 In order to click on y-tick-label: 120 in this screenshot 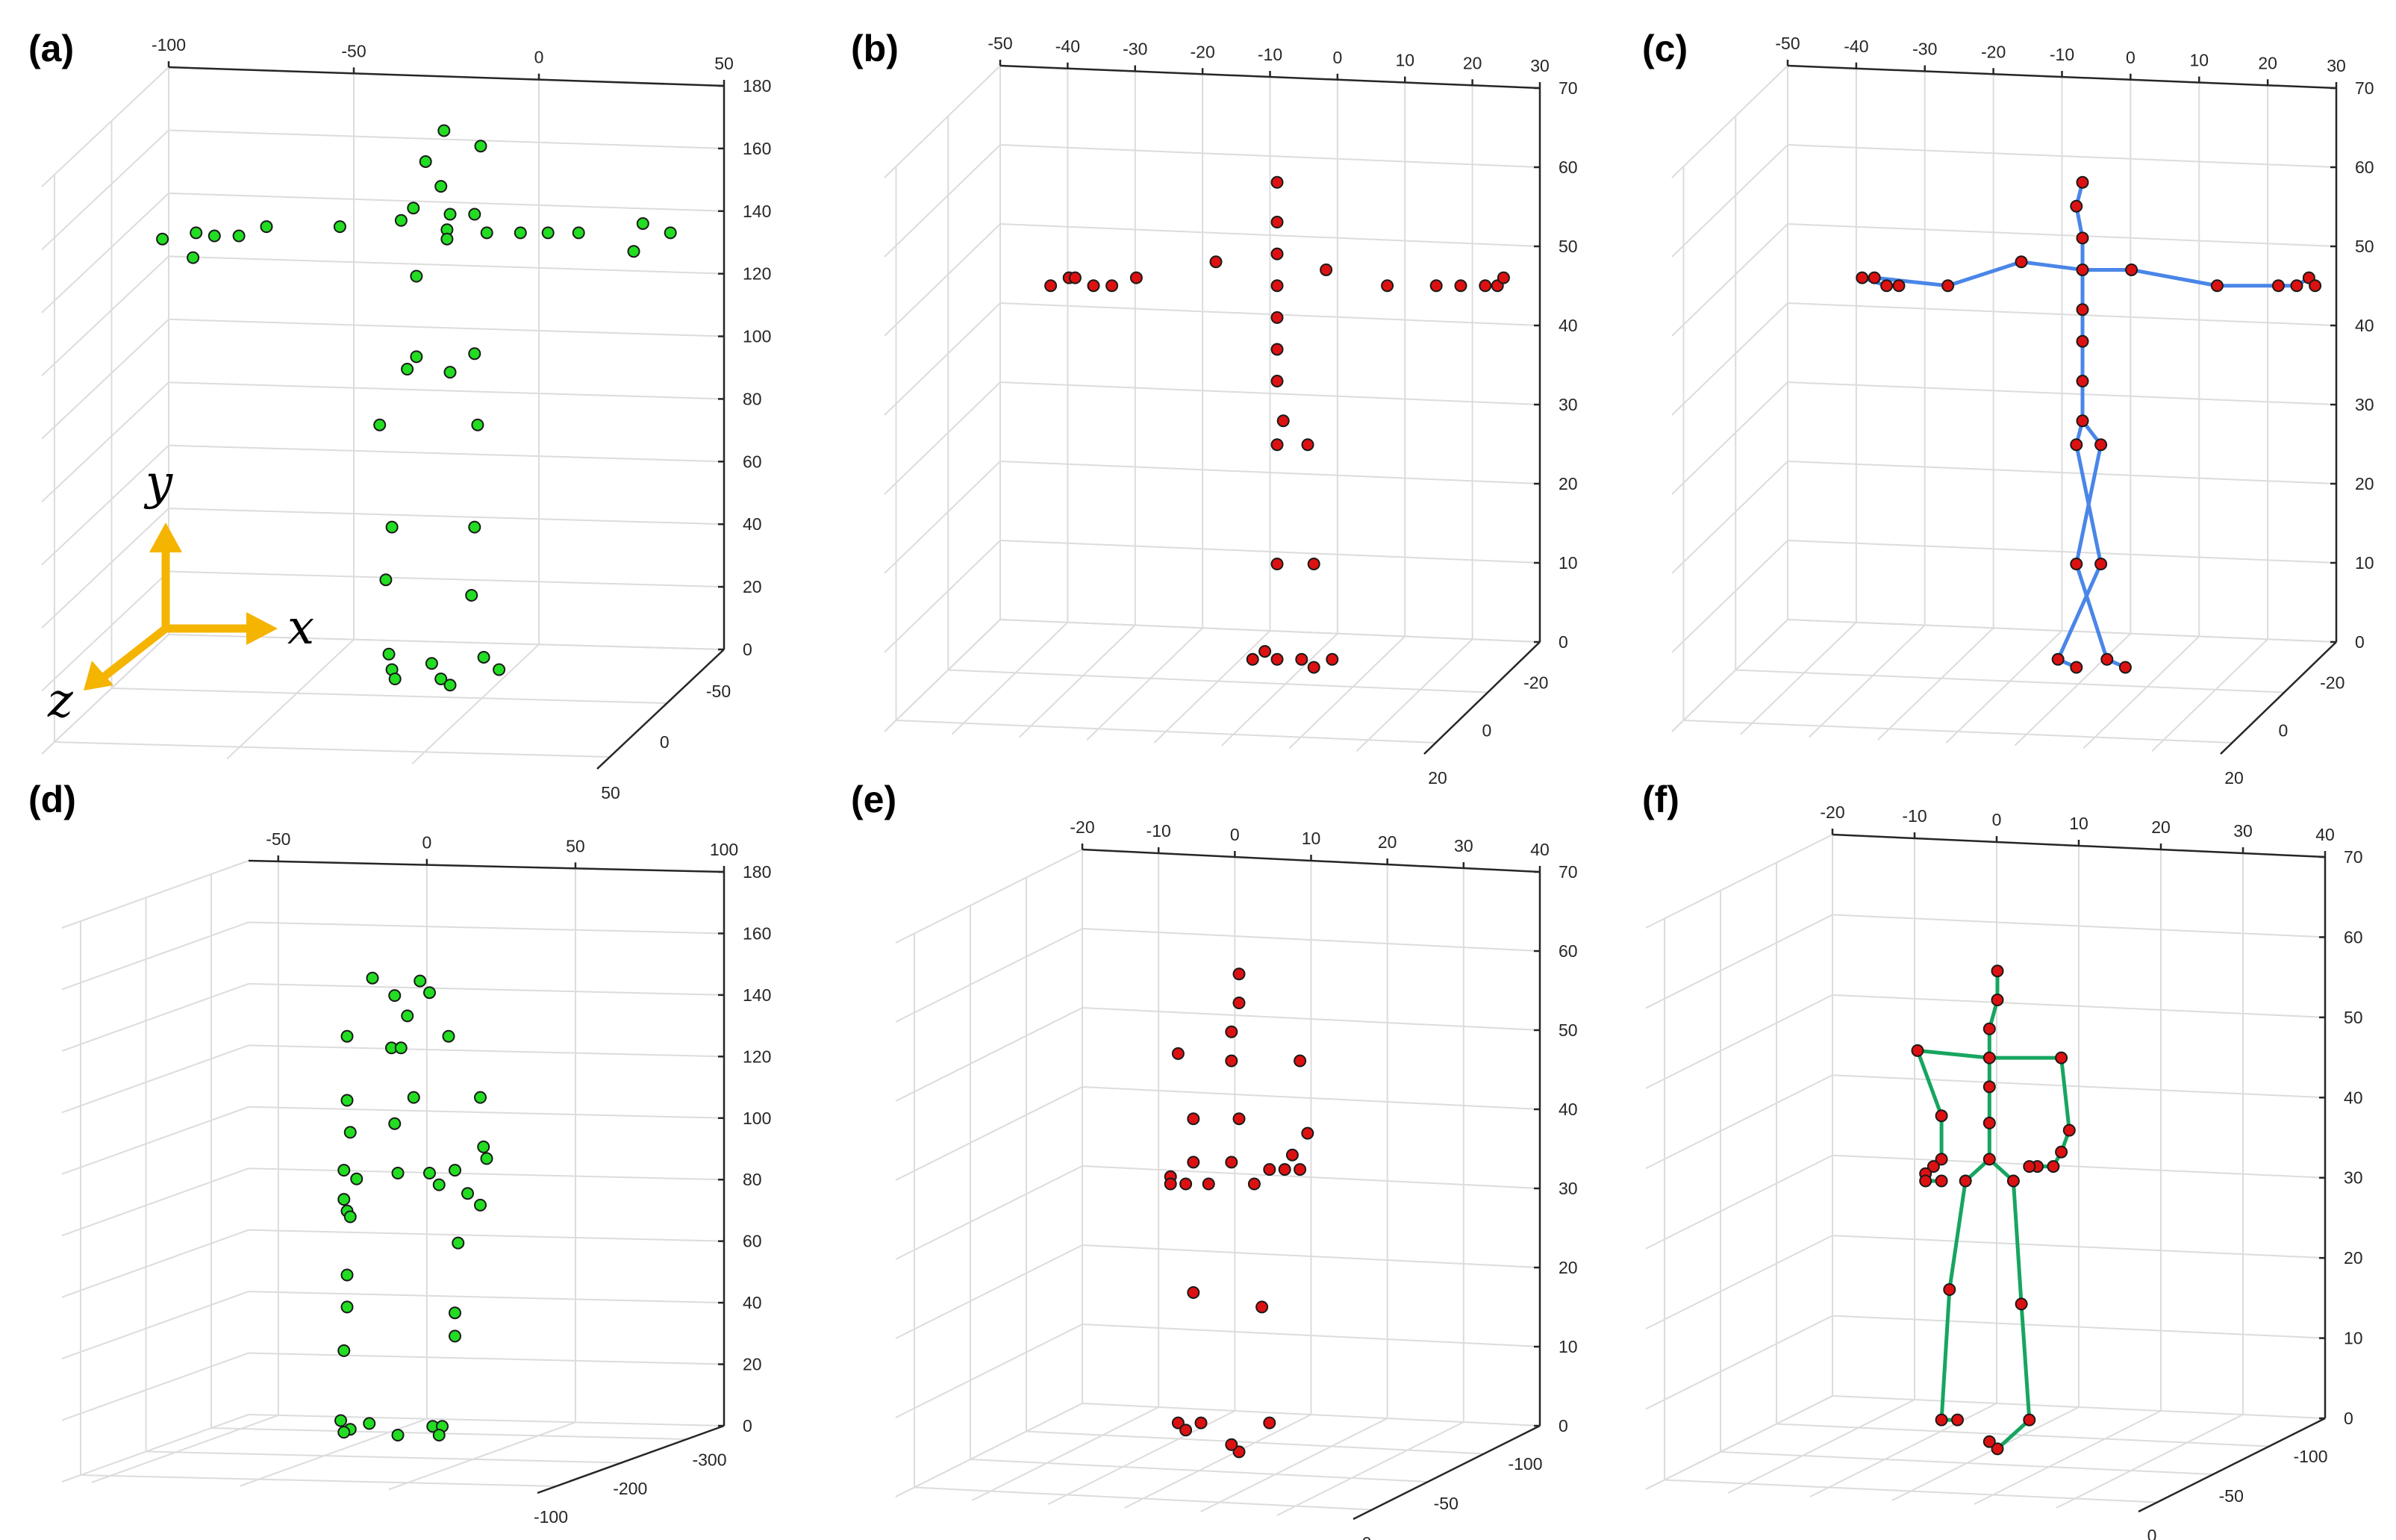, I will do `click(757, 274)`.